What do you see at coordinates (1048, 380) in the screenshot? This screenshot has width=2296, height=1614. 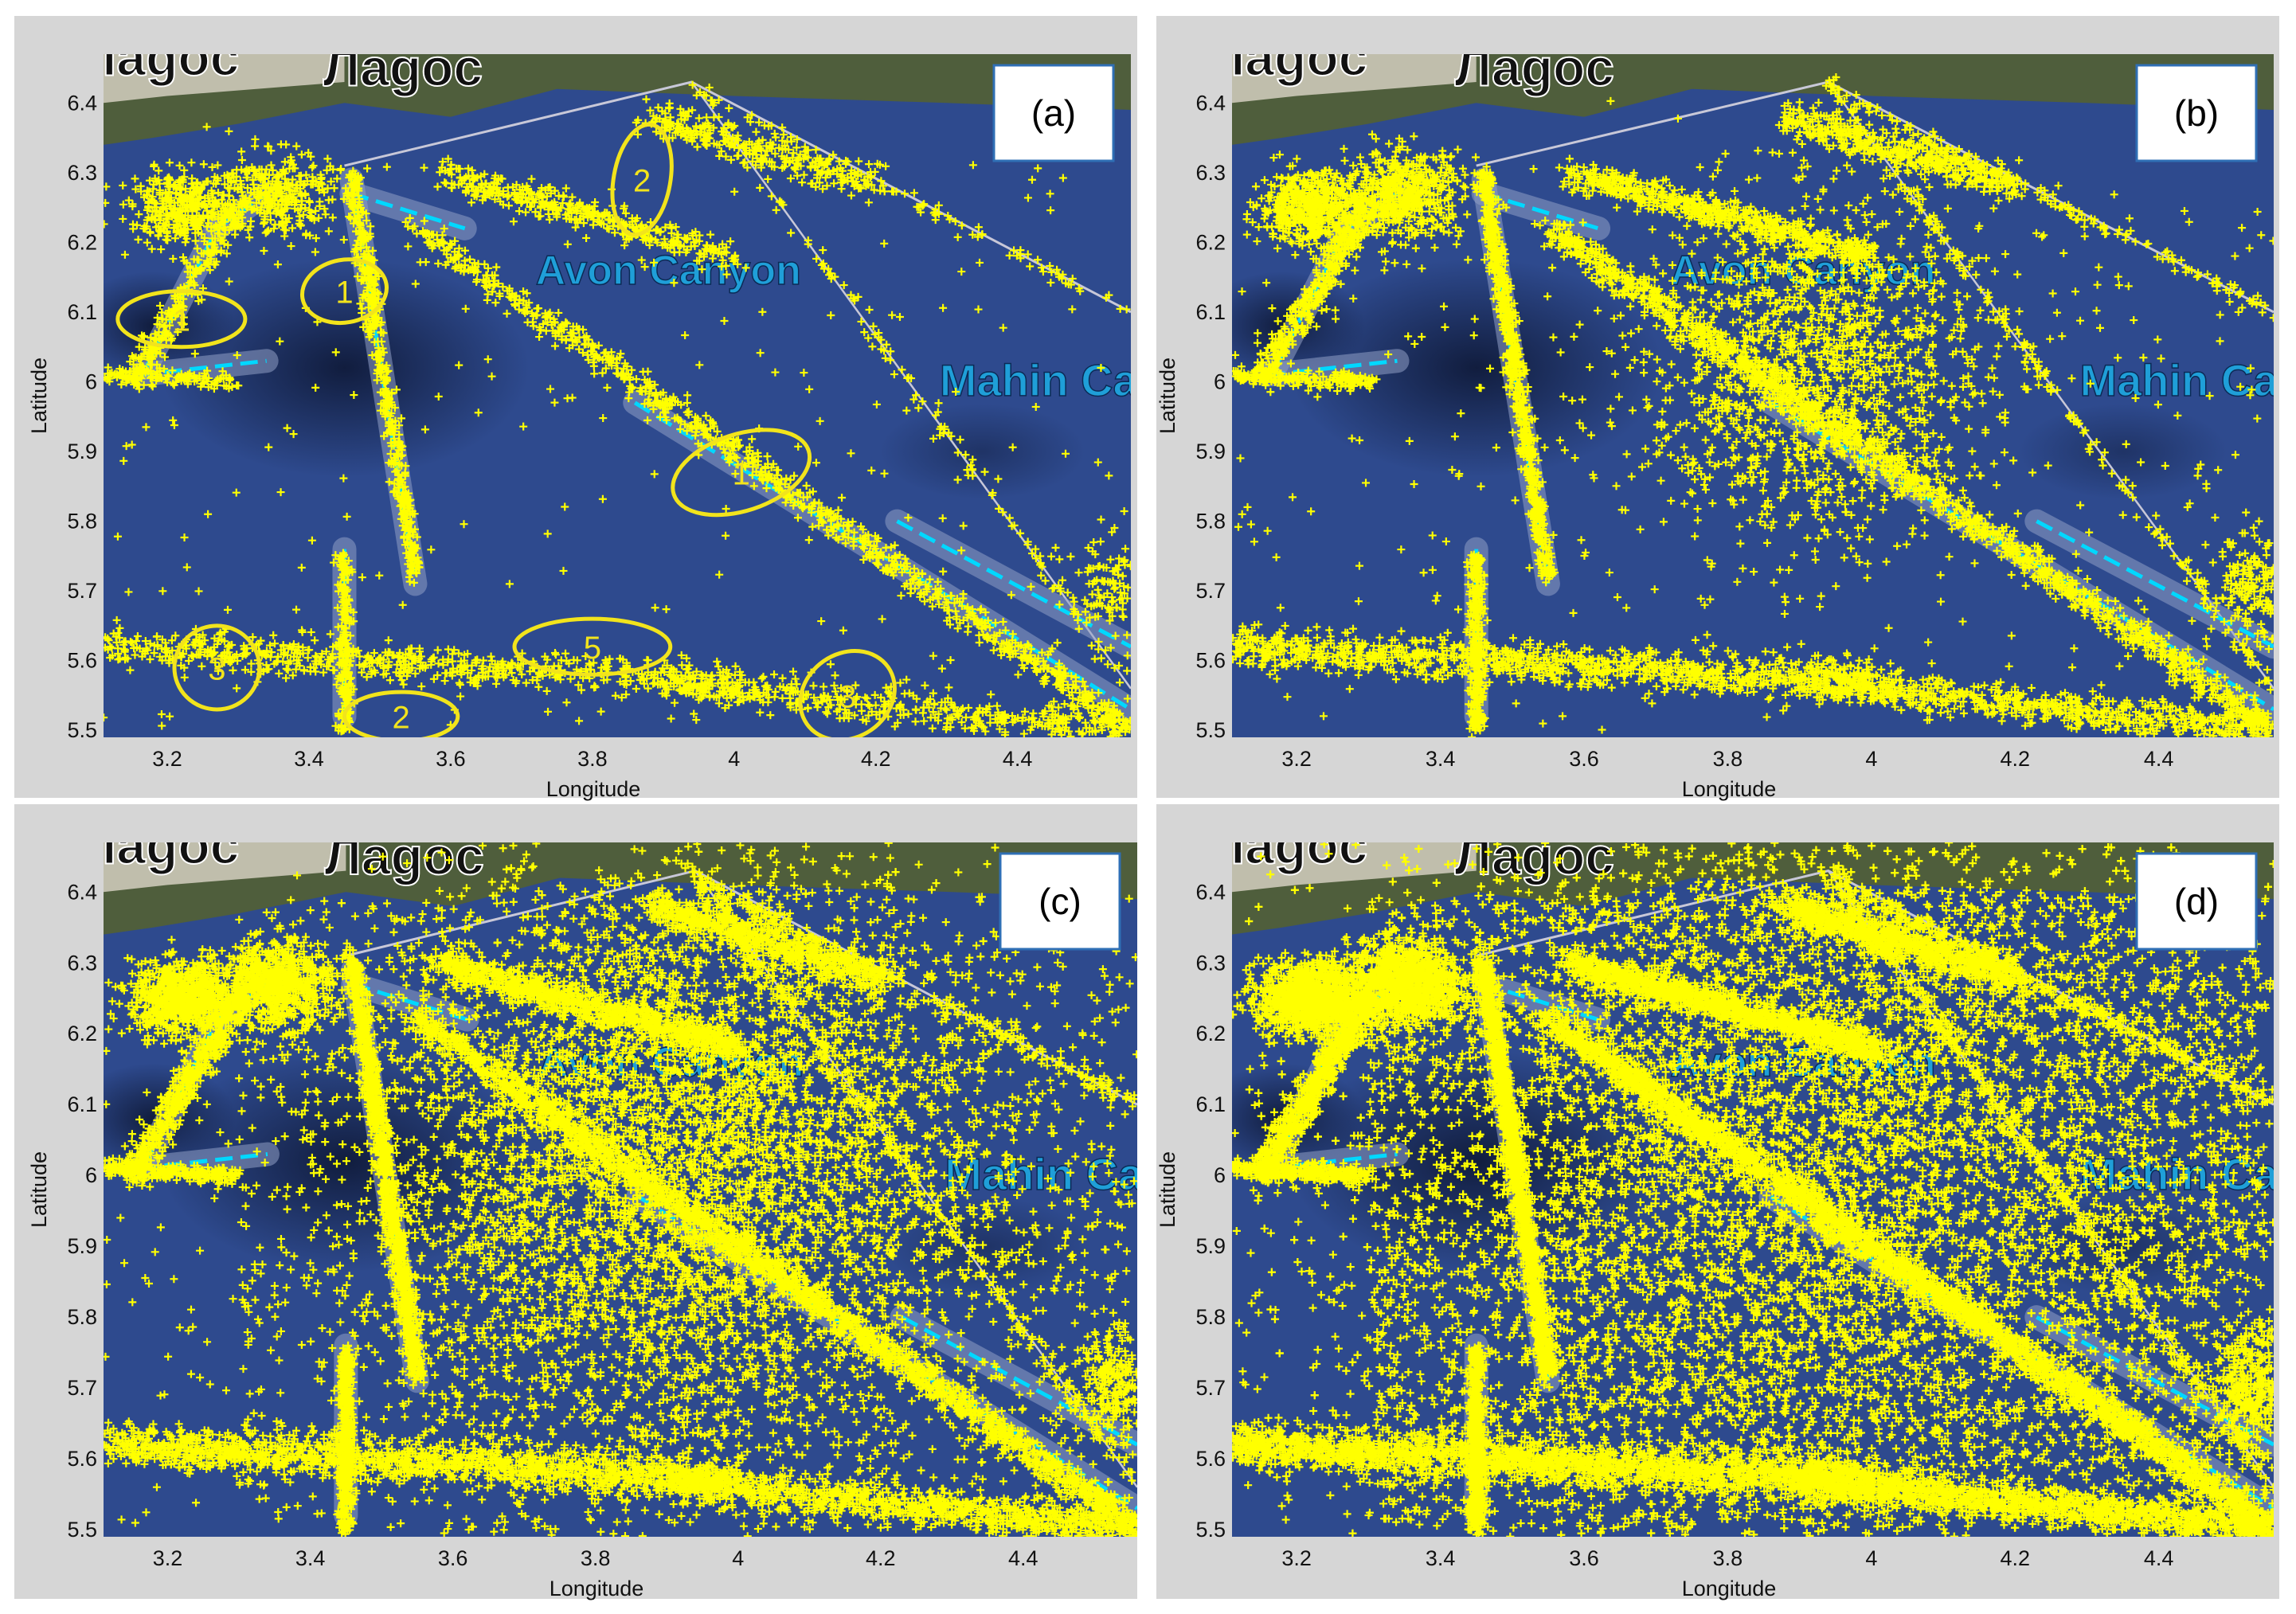 I see `map-label-mahin-canyon: Mahin Car` at bounding box center [1048, 380].